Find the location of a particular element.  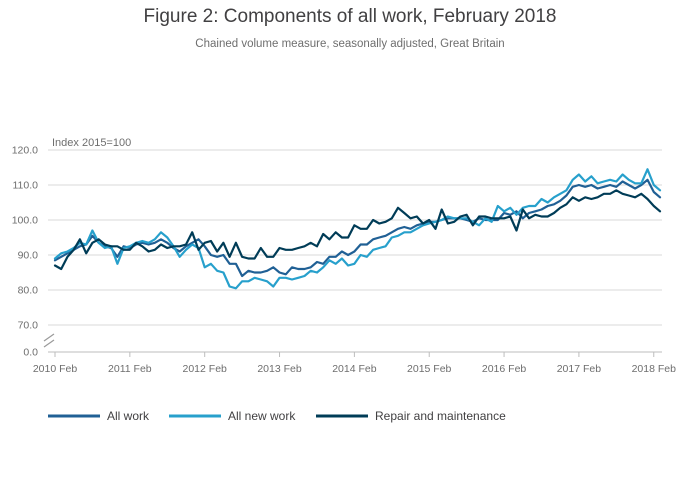

x-tick-label: 2010 Feb is located at coordinates (55, 369).